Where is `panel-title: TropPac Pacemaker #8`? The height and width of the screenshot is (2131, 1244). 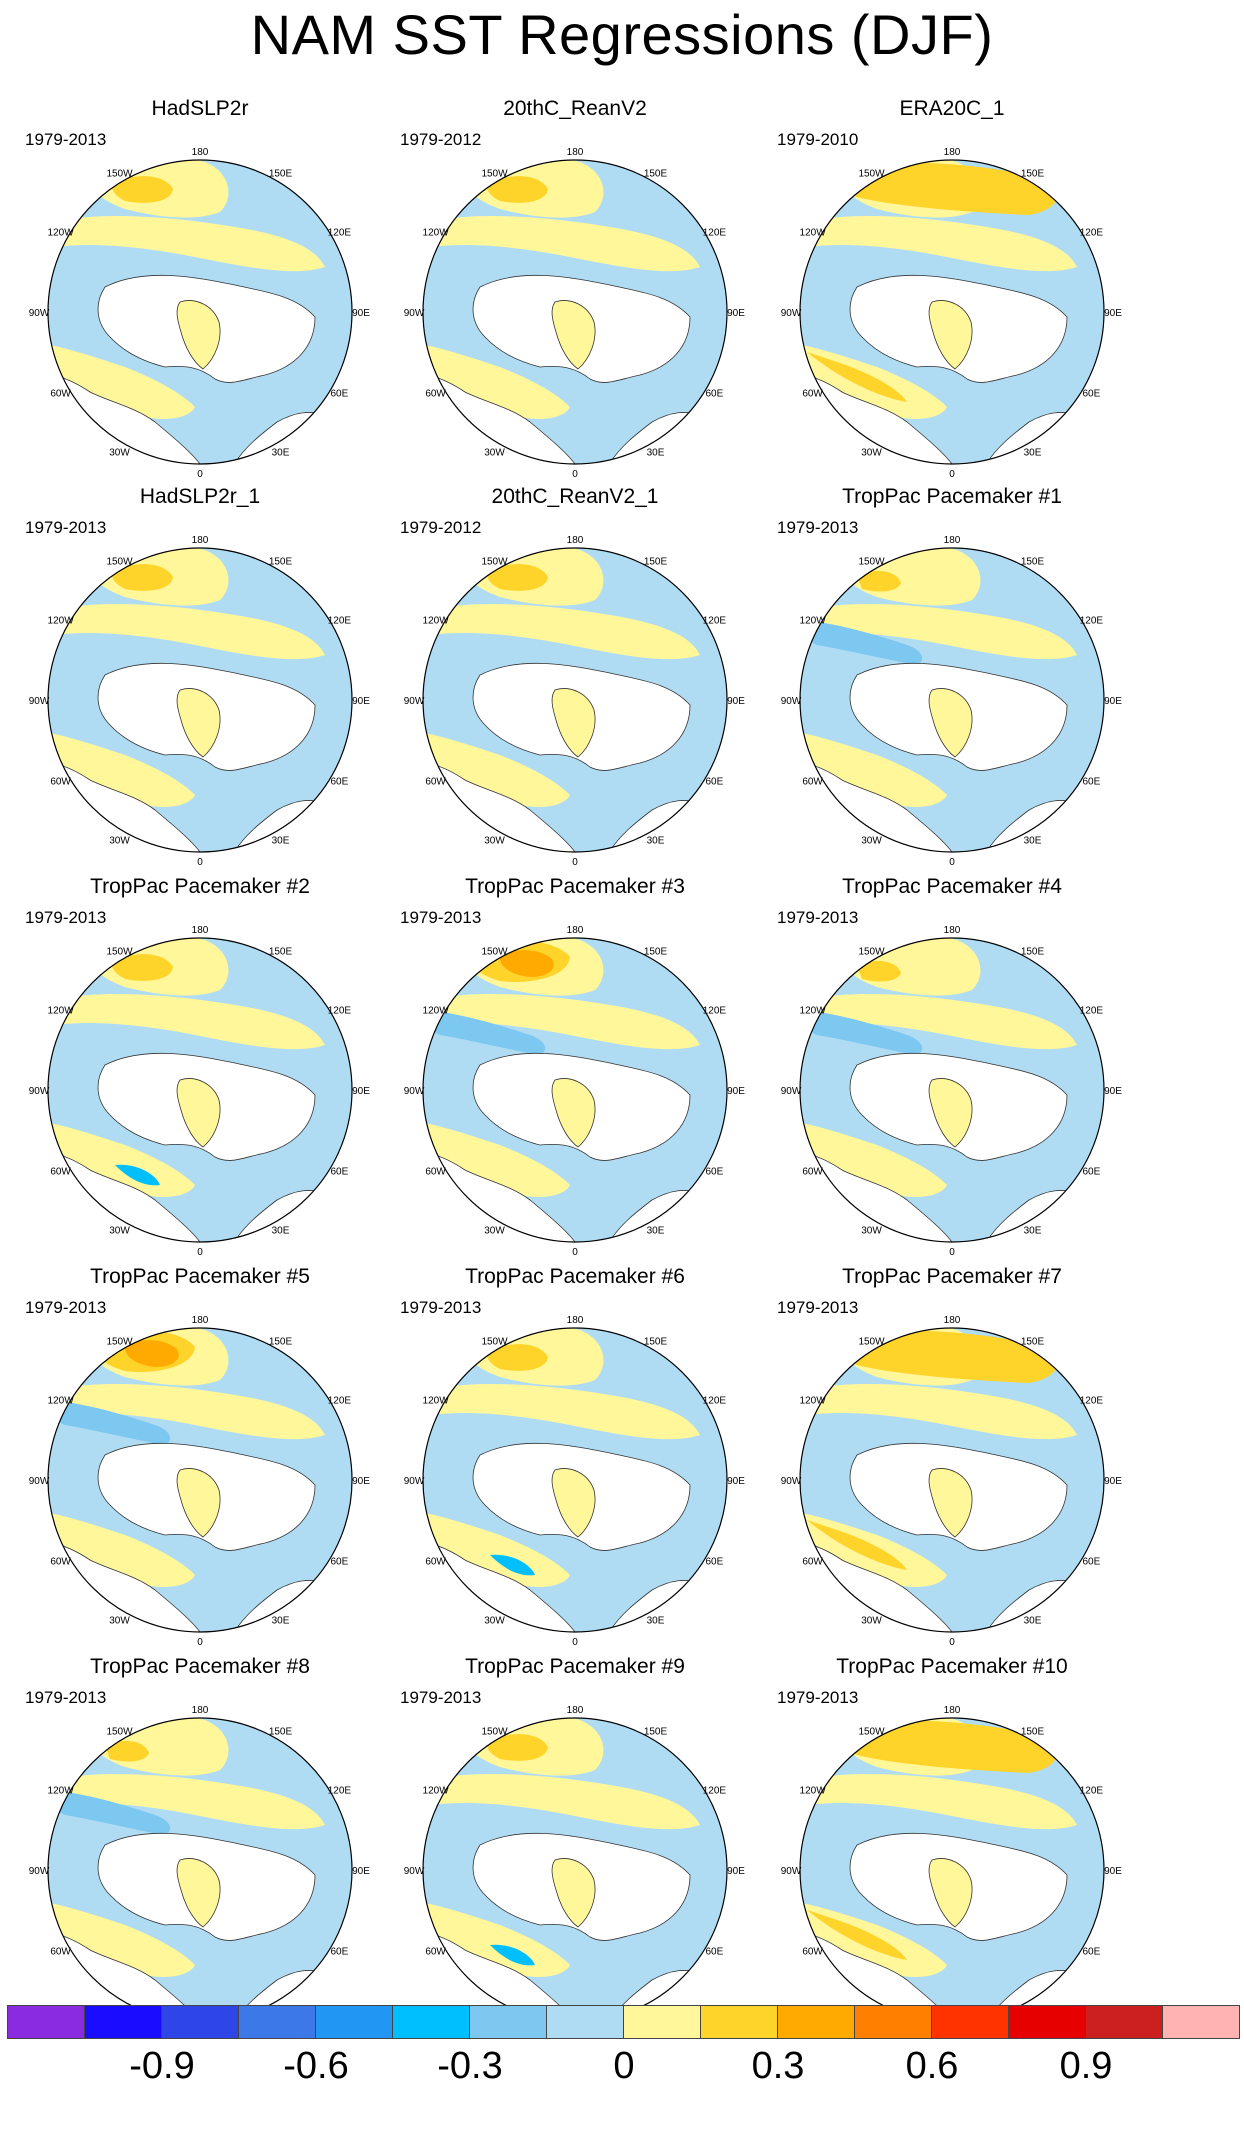 panel-title: TropPac Pacemaker #8 is located at coordinates (200, 1666).